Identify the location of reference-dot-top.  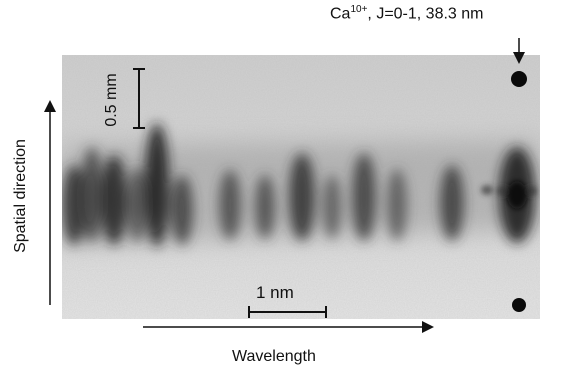
(519, 79).